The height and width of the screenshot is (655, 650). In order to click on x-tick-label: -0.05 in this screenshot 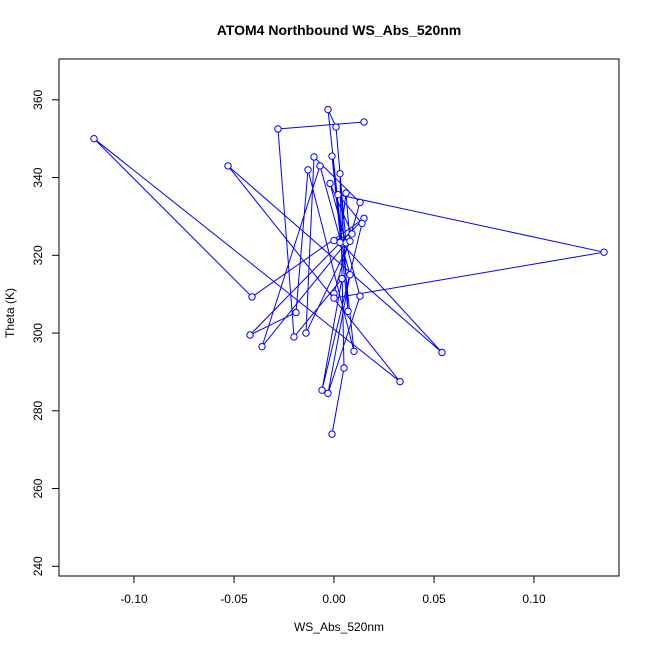, I will do `click(234, 599)`.